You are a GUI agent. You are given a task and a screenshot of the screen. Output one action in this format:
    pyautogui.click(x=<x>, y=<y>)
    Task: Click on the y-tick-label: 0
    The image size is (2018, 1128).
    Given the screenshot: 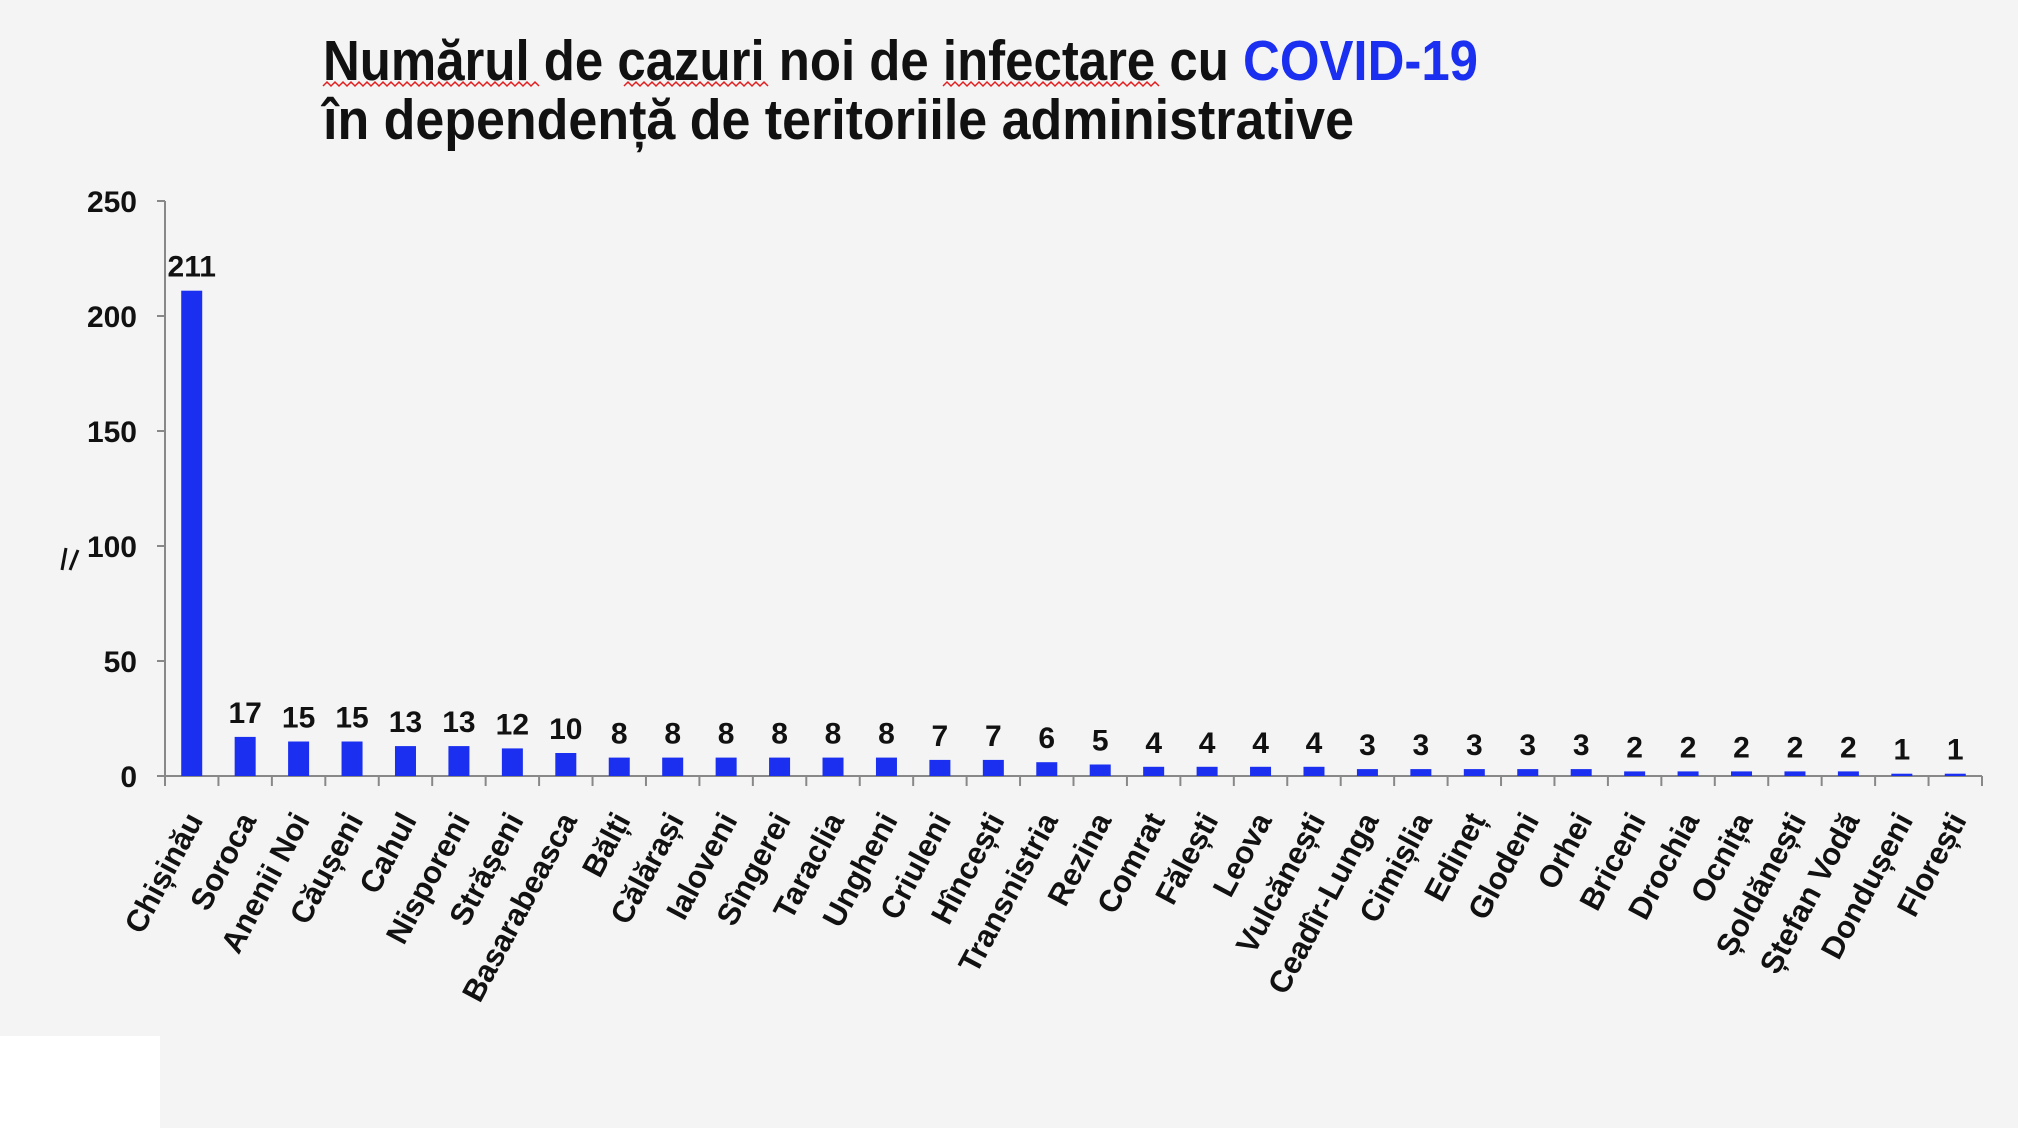 What is the action you would take?
    pyautogui.click(x=128, y=777)
    